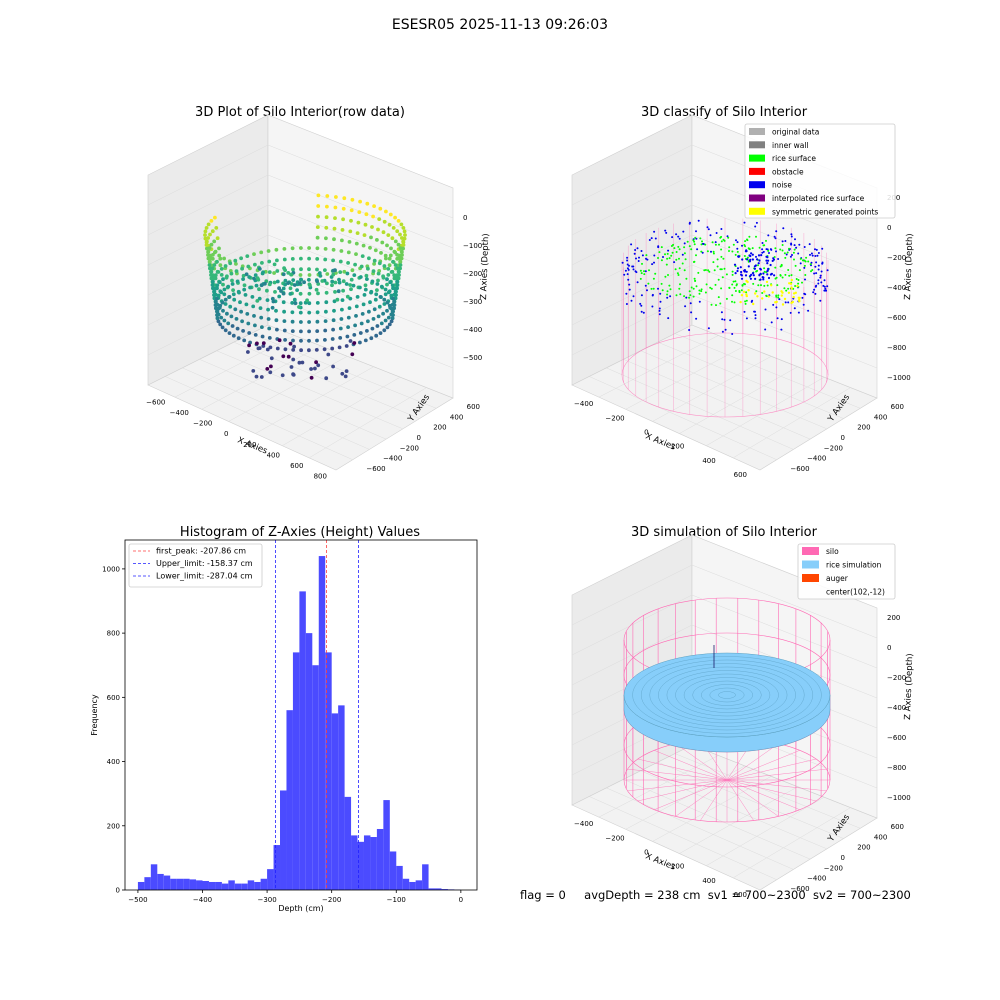  Describe the element at coordinates (543, 895) in the screenshot. I see `flag-readout: flag = 0` at that location.